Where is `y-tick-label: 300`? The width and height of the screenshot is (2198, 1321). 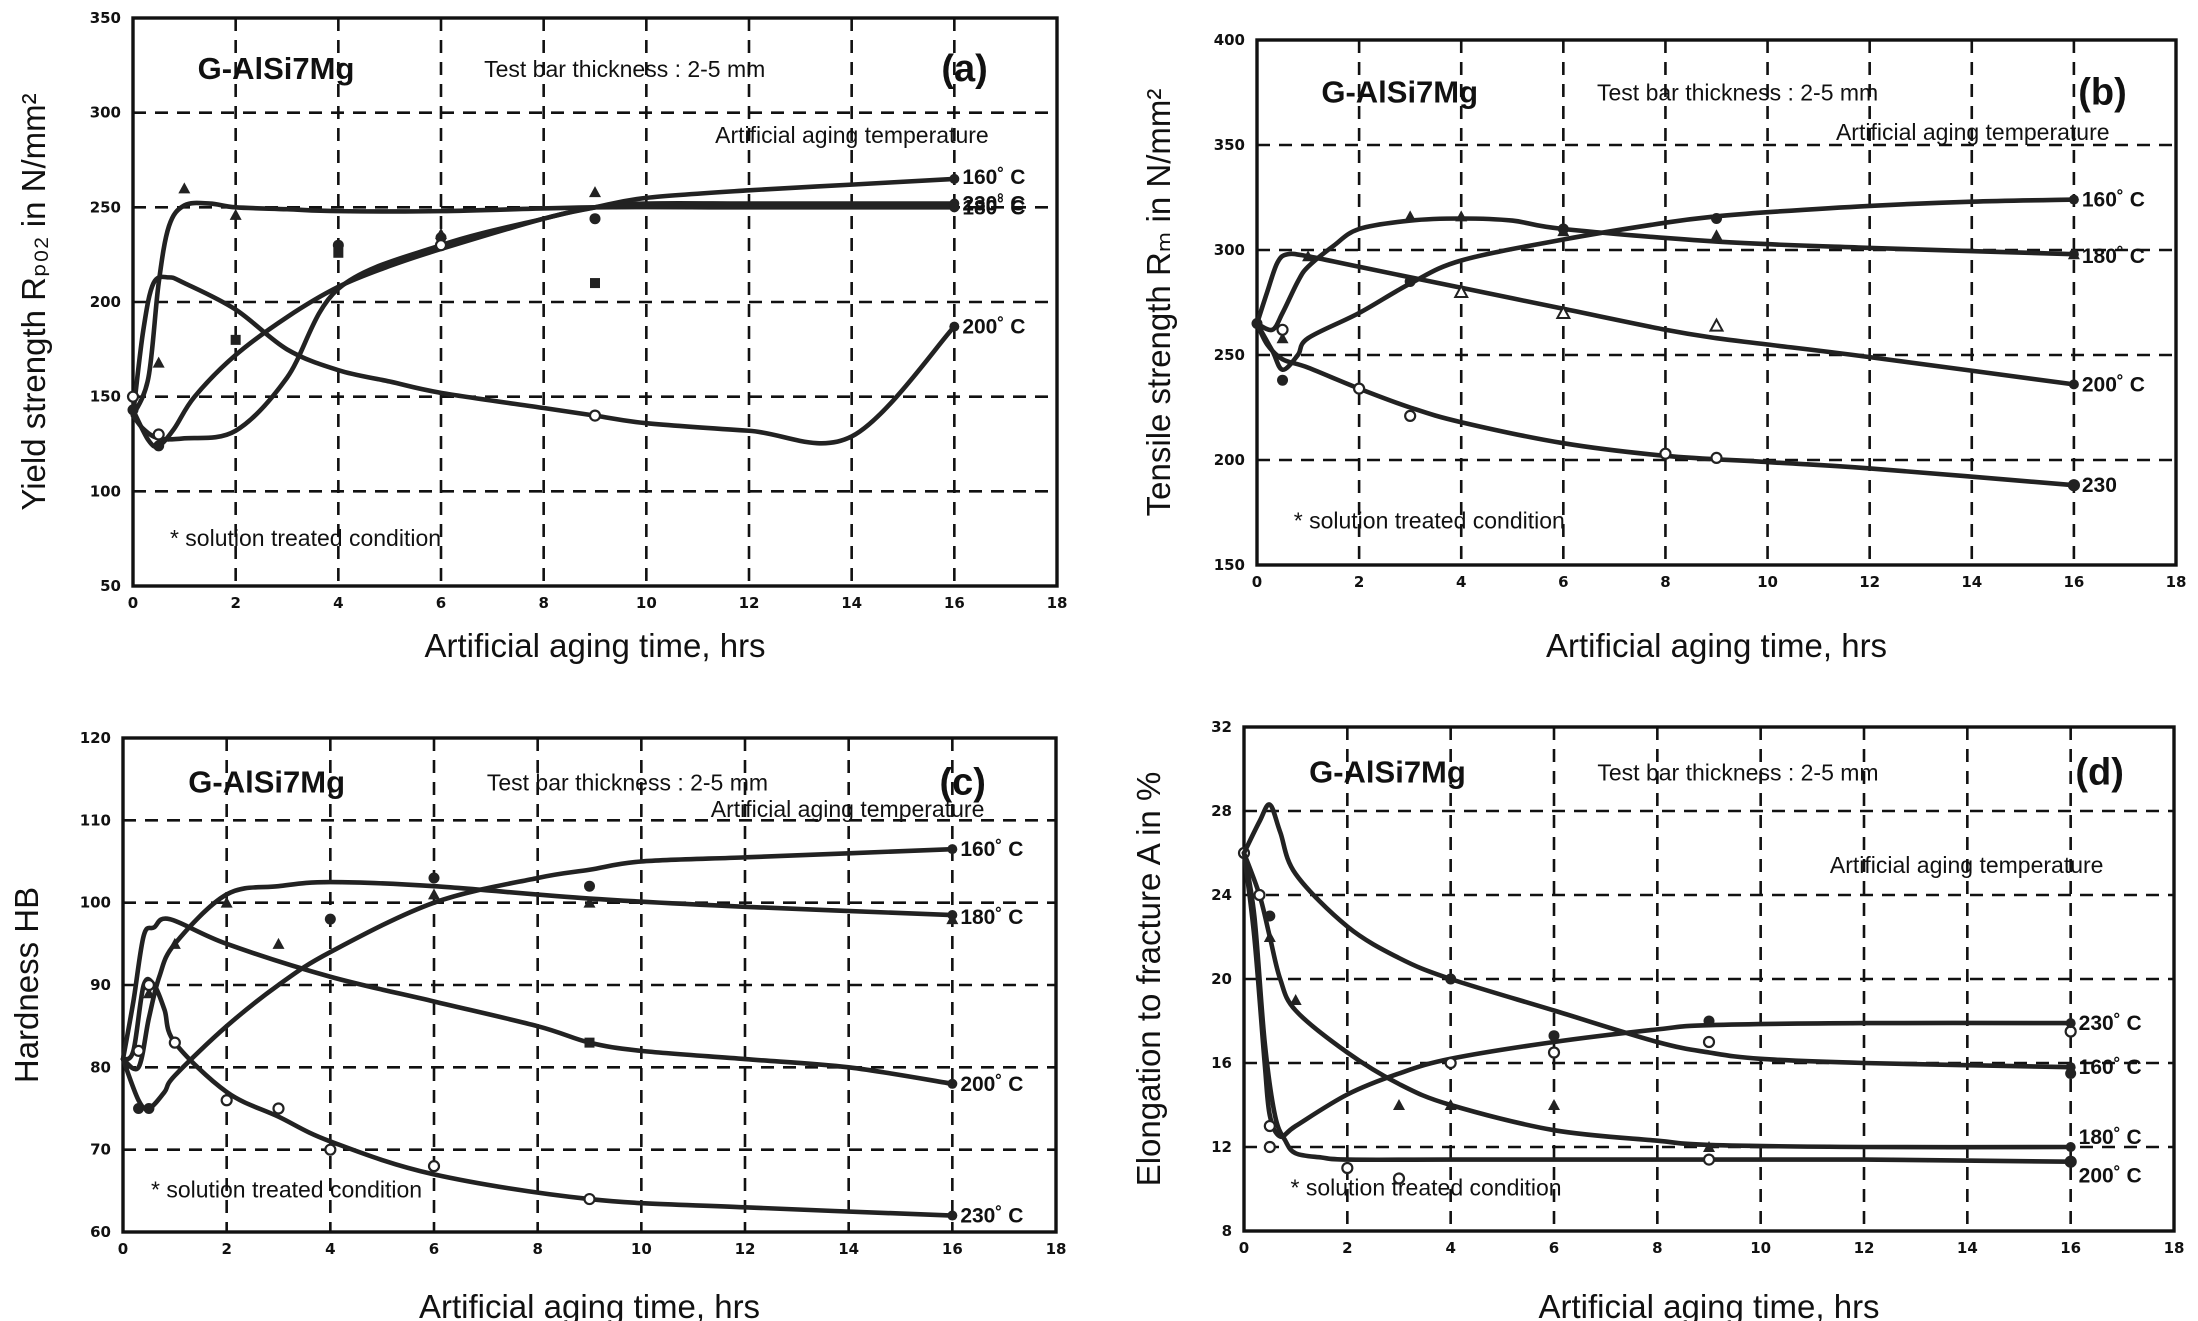
y-tick-label: 300 is located at coordinates (1229, 250).